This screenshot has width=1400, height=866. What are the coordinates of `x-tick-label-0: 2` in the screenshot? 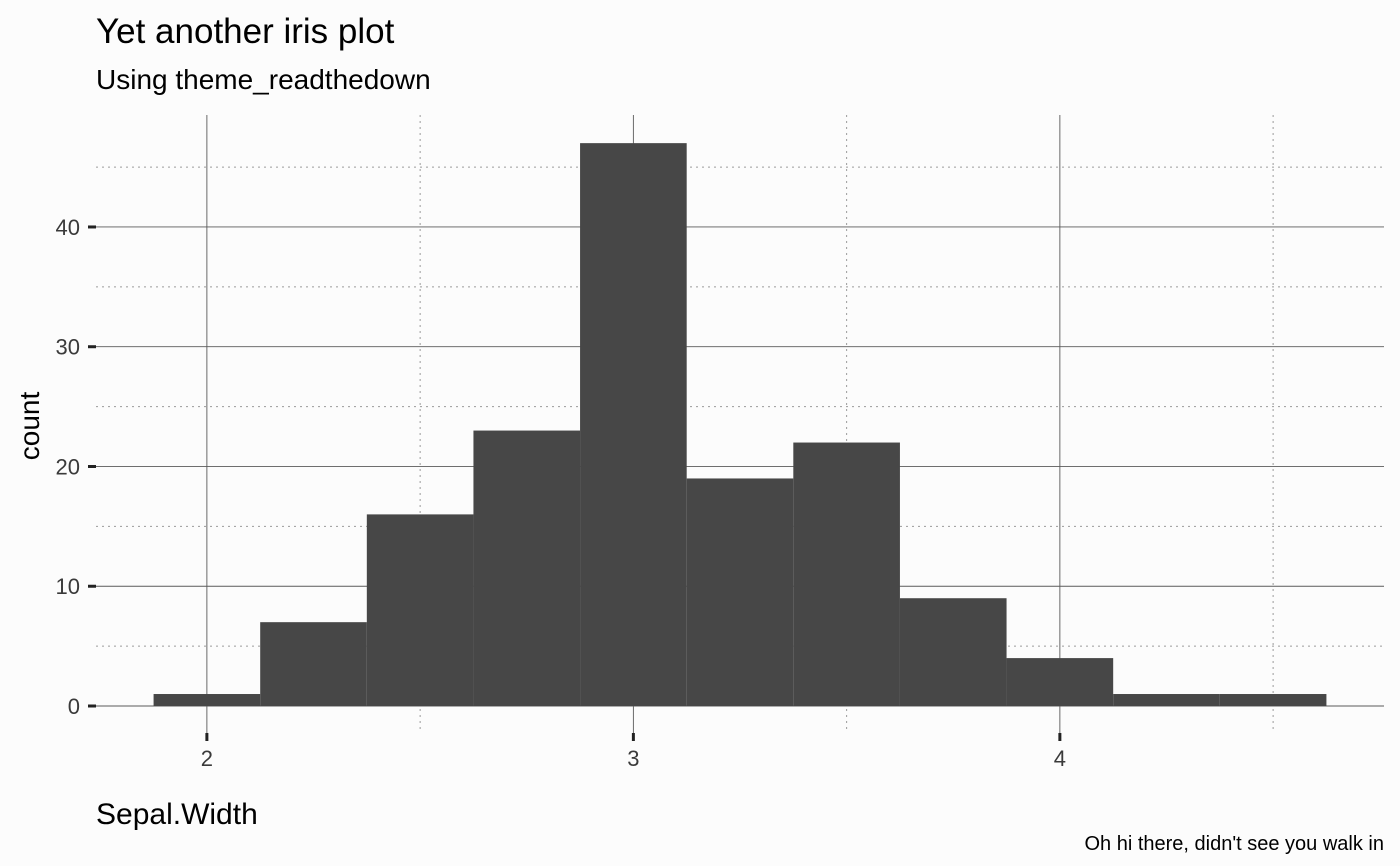 It's located at (207, 758).